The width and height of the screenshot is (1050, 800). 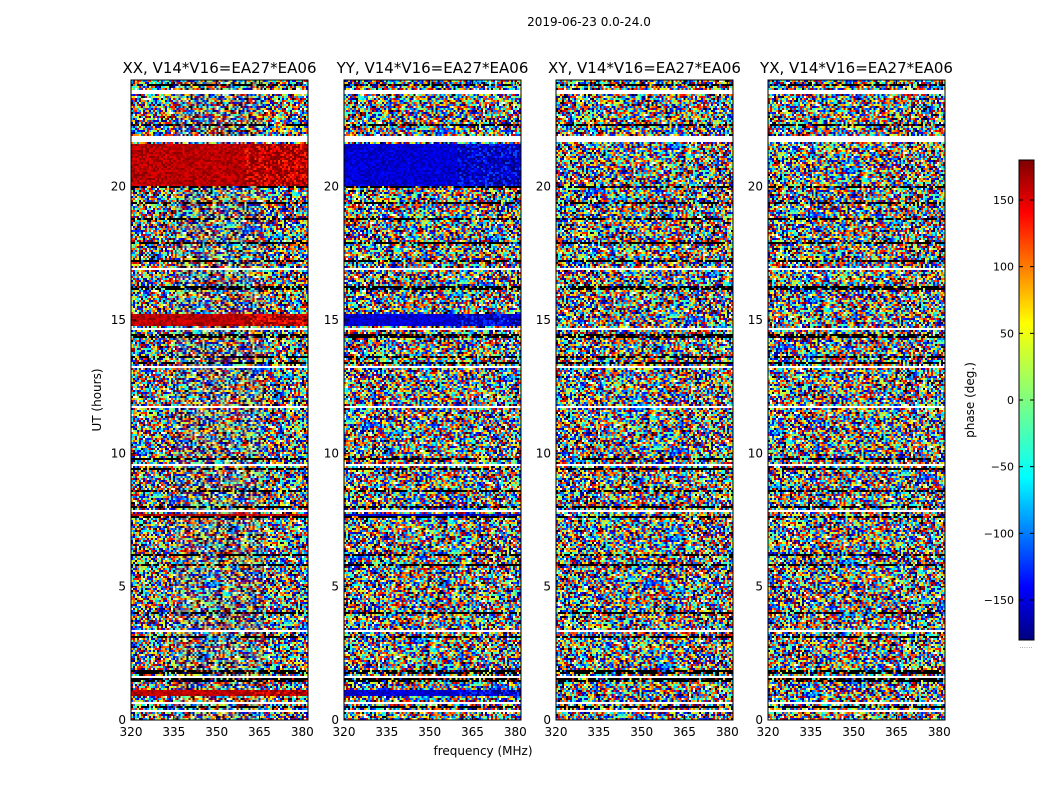 I want to click on figure-suptitle: 2019-06-23 0.0-24.0, so click(x=589, y=22).